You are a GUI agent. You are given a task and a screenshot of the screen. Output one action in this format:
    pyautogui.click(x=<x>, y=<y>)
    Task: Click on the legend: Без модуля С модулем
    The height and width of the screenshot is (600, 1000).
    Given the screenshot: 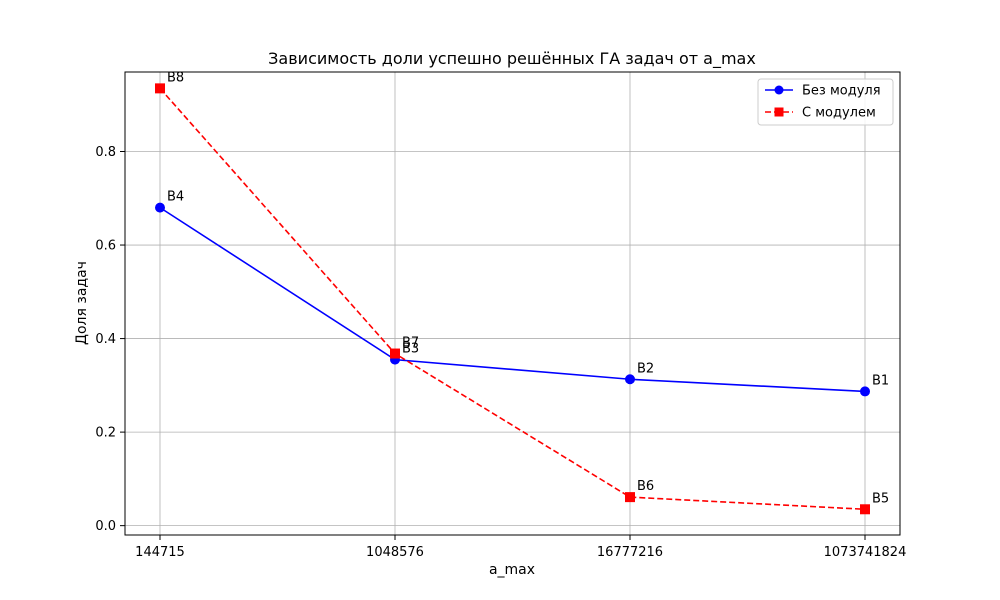 What is the action you would take?
    pyautogui.click(x=825, y=102)
    